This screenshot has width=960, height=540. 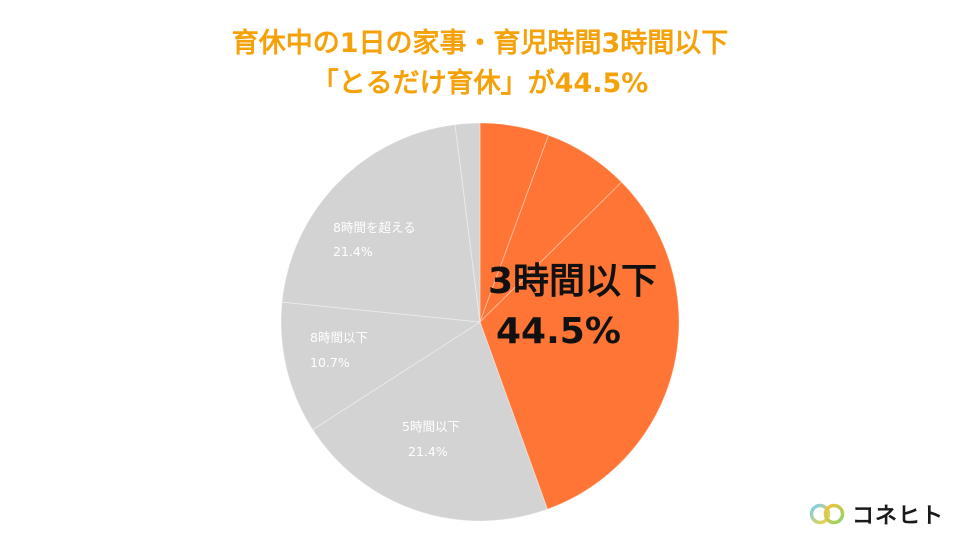 What do you see at coordinates (431, 426) in the screenshot?
I see `slice-label-5h-under: 5時間以下` at bounding box center [431, 426].